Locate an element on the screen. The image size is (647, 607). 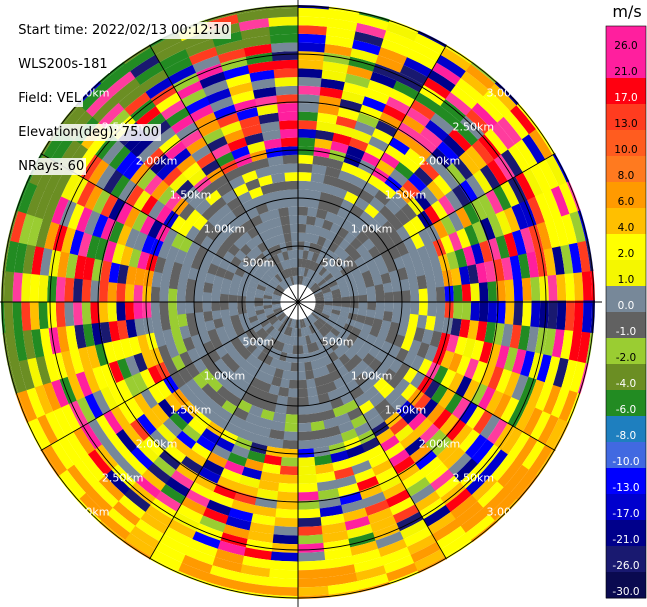
range-ring-label: 2.00km is located at coordinates (440, 161).